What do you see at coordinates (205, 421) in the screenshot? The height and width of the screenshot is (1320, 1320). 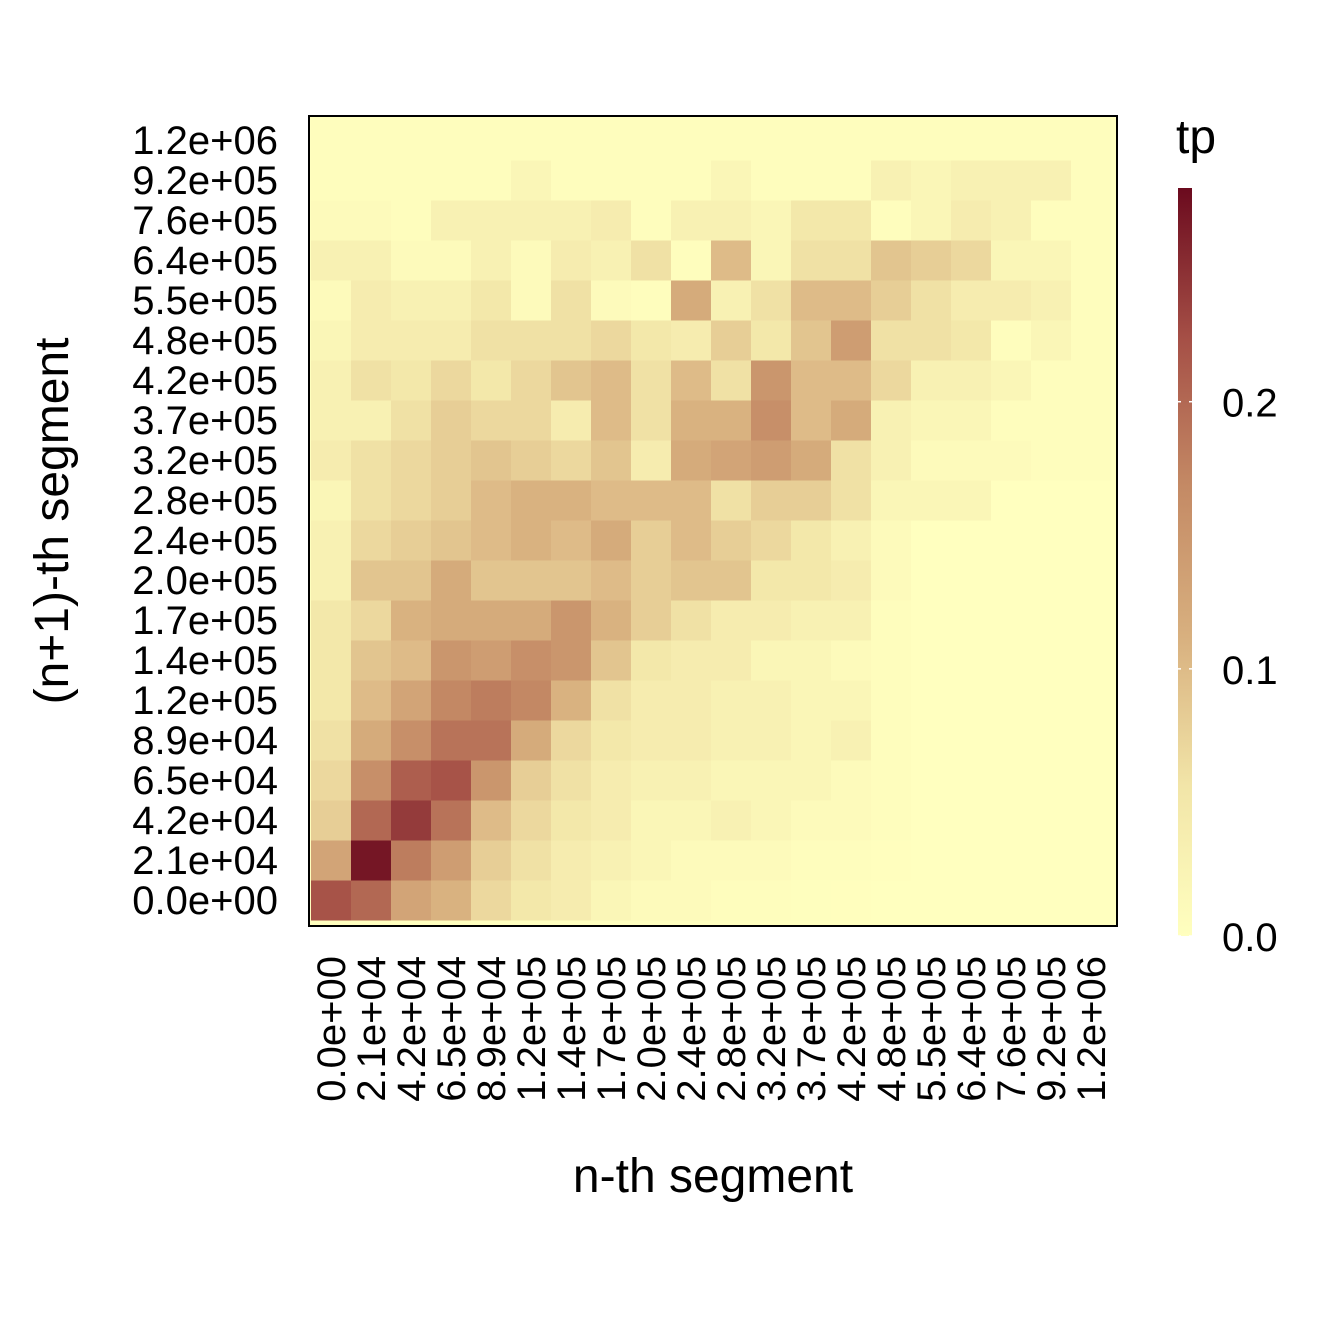 I see `y-tick-label: 3.7e+05` at bounding box center [205, 421].